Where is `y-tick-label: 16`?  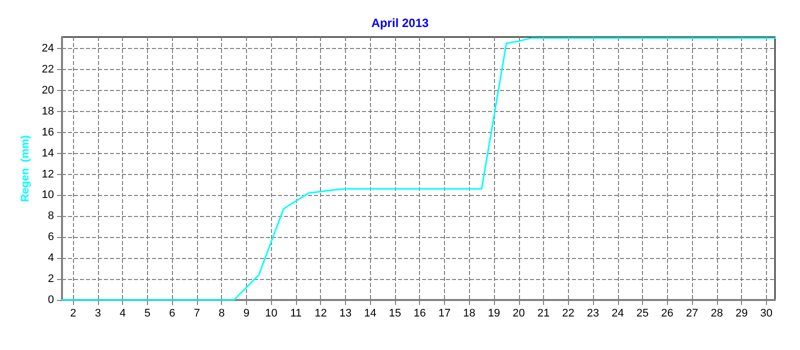
y-tick-label: 16 is located at coordinates (48, 132).